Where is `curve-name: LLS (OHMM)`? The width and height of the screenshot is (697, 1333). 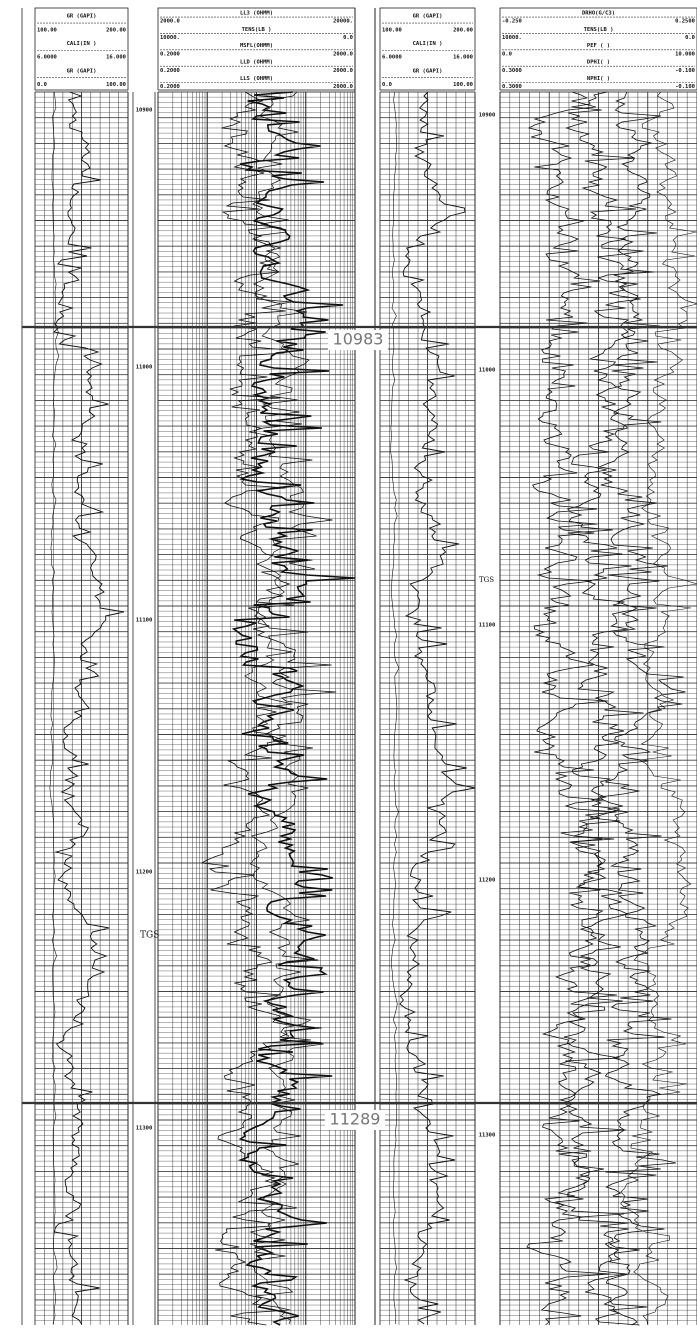 curve-name: LLS (OHMM) is located at coordinates (256, 79).